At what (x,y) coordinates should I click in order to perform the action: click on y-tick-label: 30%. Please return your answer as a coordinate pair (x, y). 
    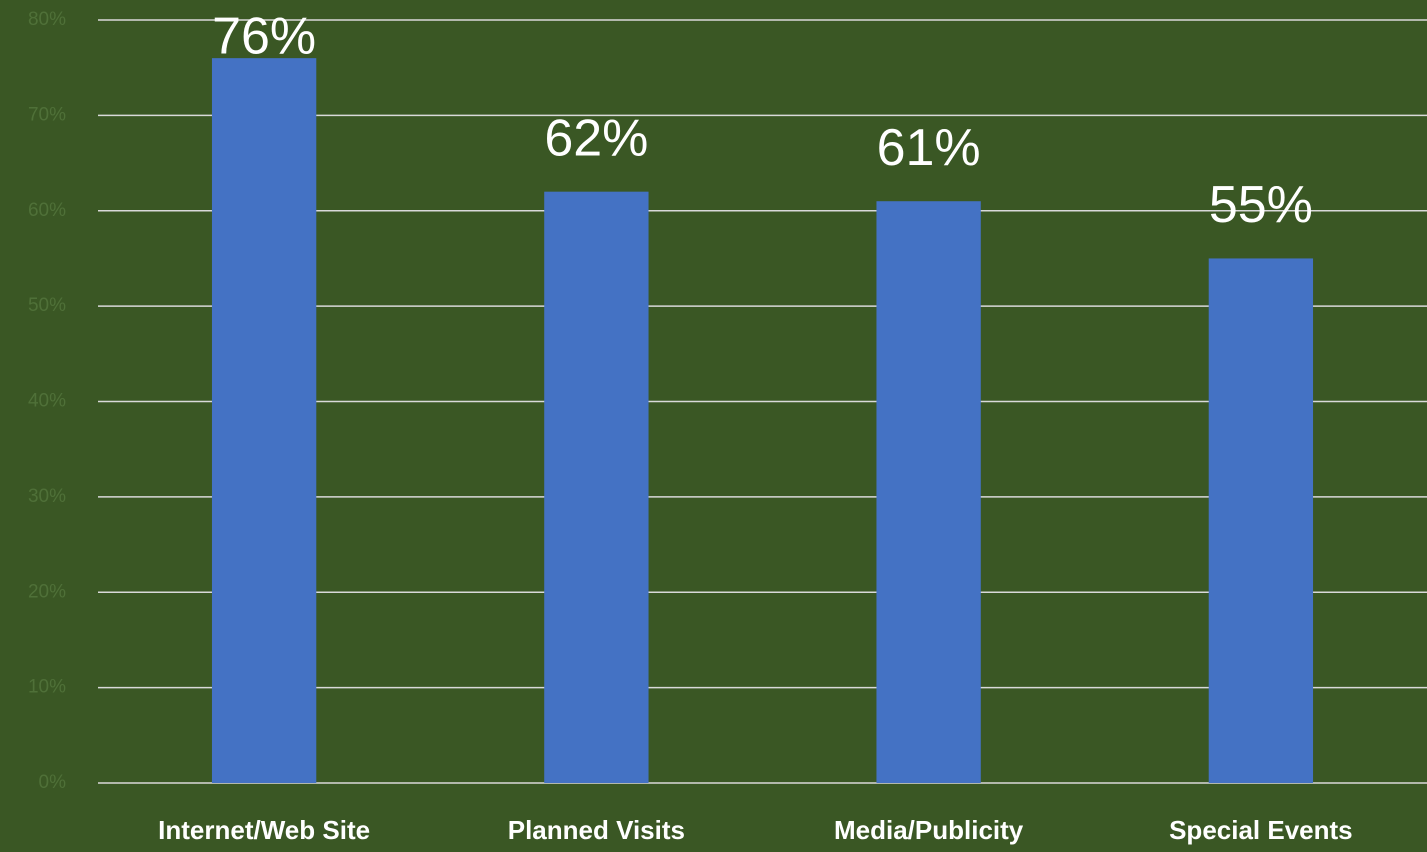
    Looking at the image, I should click on (47, 496).